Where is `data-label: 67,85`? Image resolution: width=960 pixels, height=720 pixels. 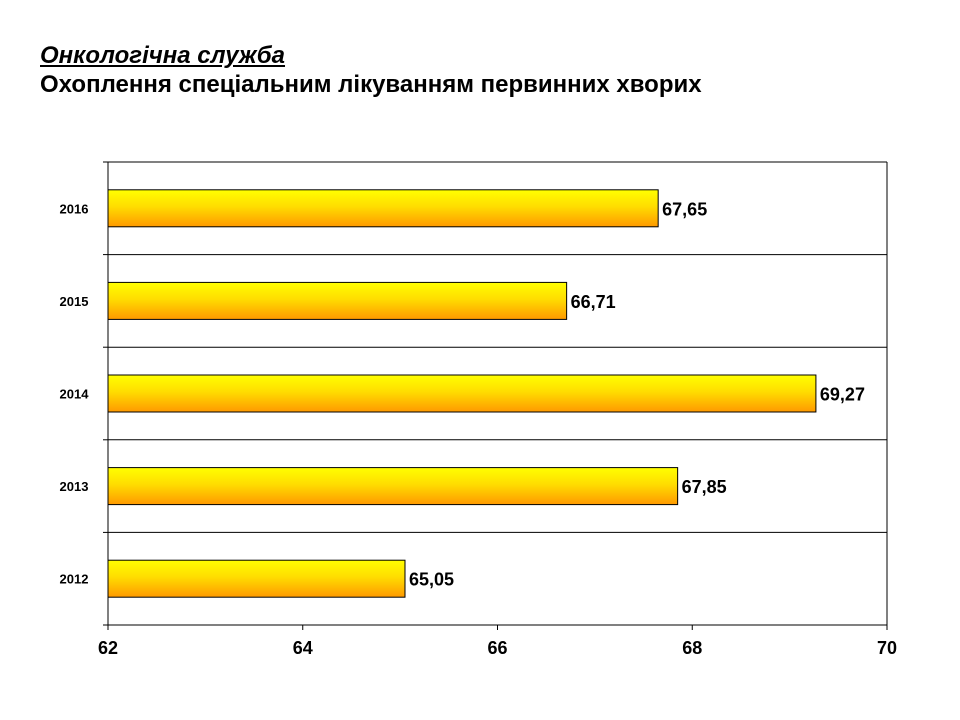
data-label: 67,85 is located at coordinates (704, 487).